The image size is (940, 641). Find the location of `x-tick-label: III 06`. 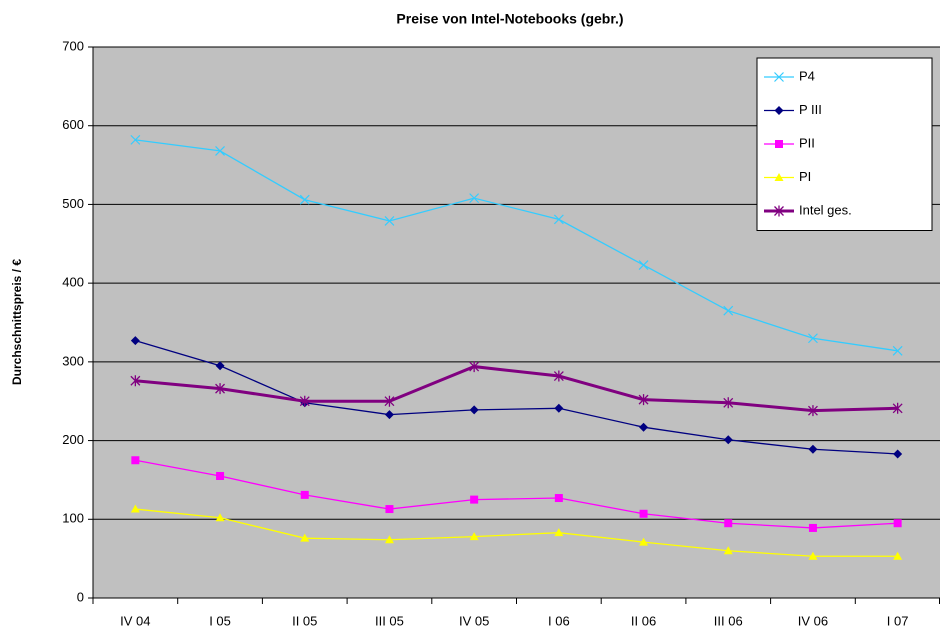

x-tick-label: III 06 is located at coordinates (728, 620).